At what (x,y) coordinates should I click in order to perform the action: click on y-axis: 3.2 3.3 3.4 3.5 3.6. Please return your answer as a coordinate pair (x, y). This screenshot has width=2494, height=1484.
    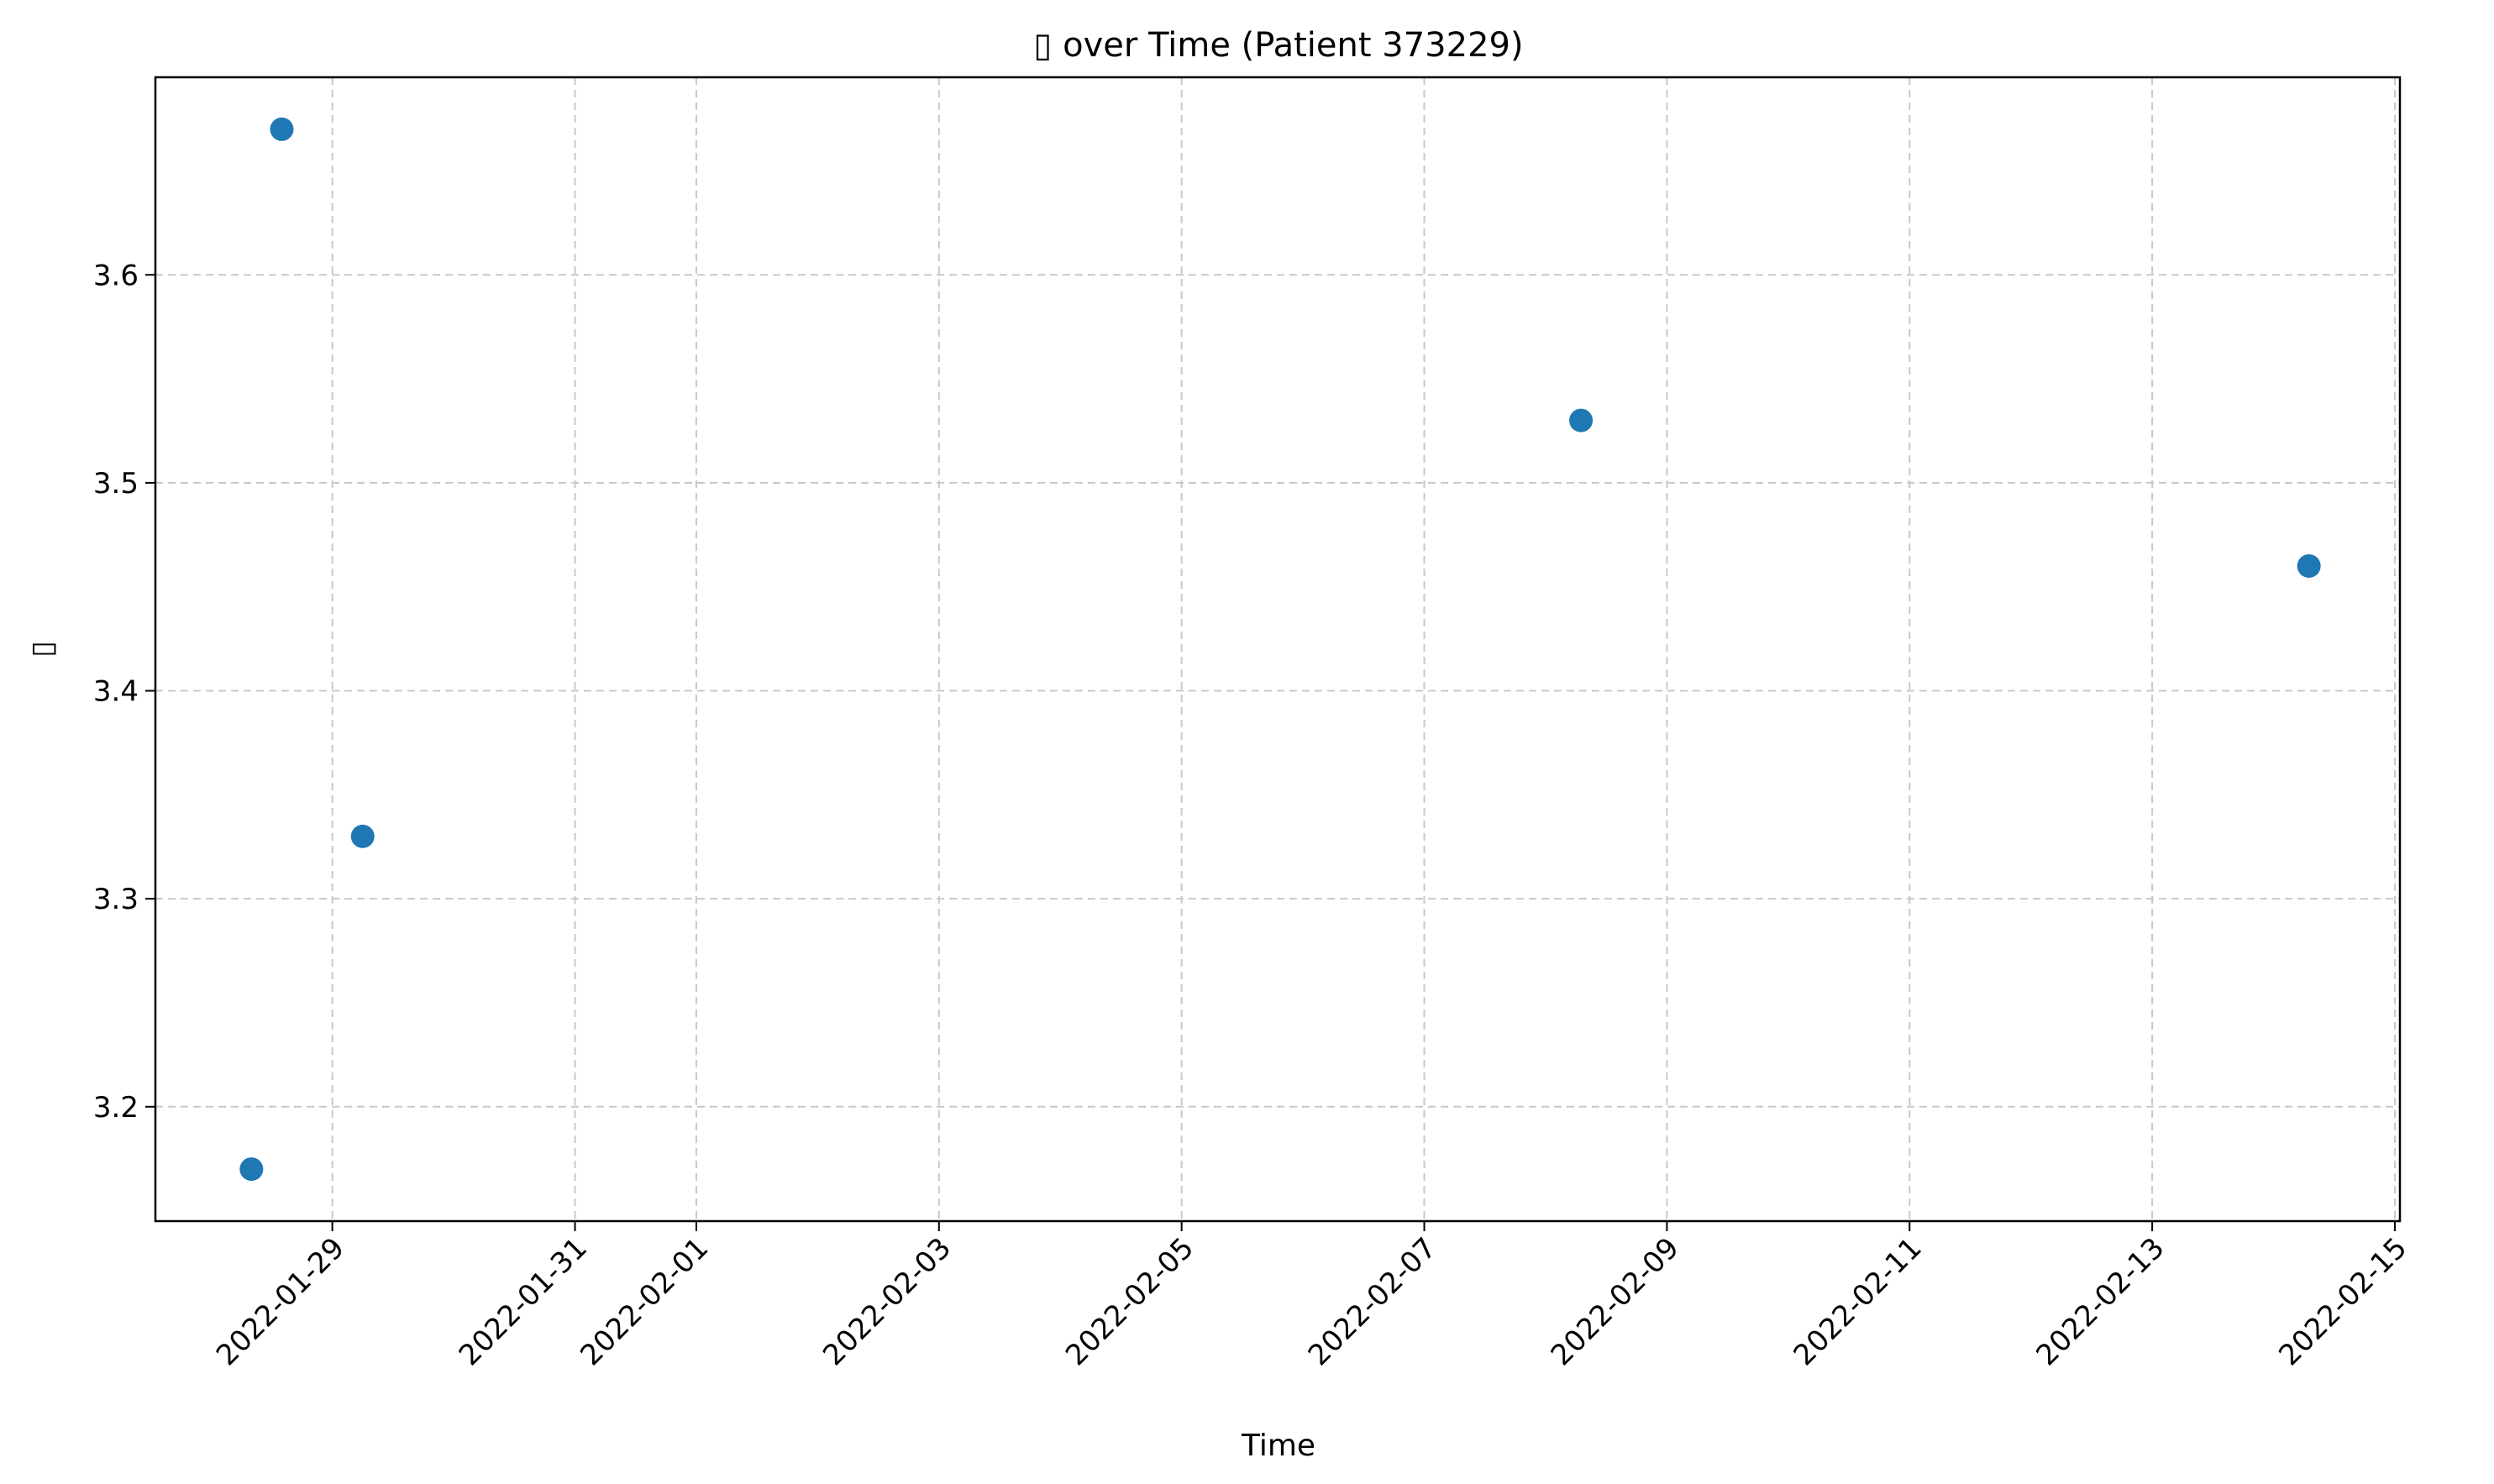
    Looking at the image, I should click on (124, 692).